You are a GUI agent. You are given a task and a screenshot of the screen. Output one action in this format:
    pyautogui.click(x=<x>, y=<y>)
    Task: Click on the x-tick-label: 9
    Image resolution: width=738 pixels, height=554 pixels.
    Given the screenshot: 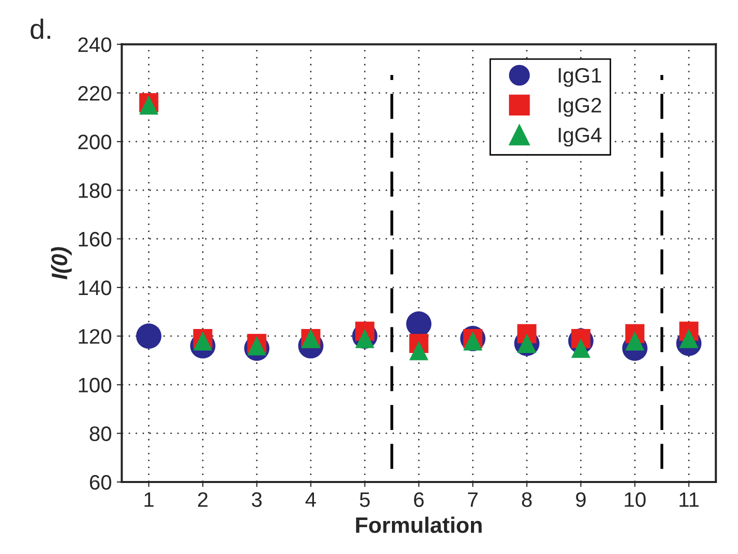 What is the action you would take?
    pyautogui.click(x=581, y=500)
    